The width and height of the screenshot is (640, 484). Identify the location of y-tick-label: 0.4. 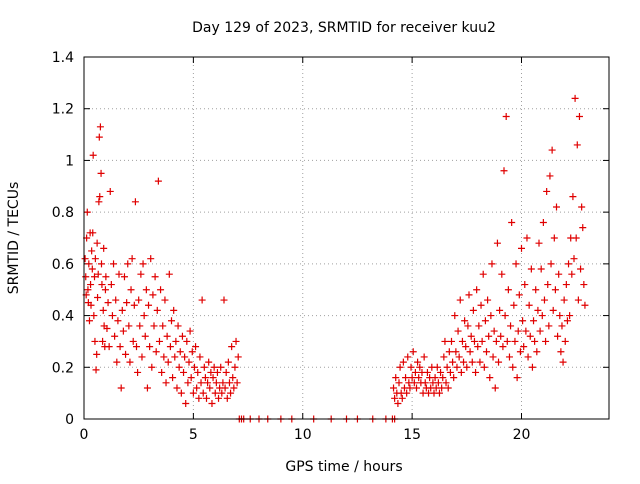
(63, 317).